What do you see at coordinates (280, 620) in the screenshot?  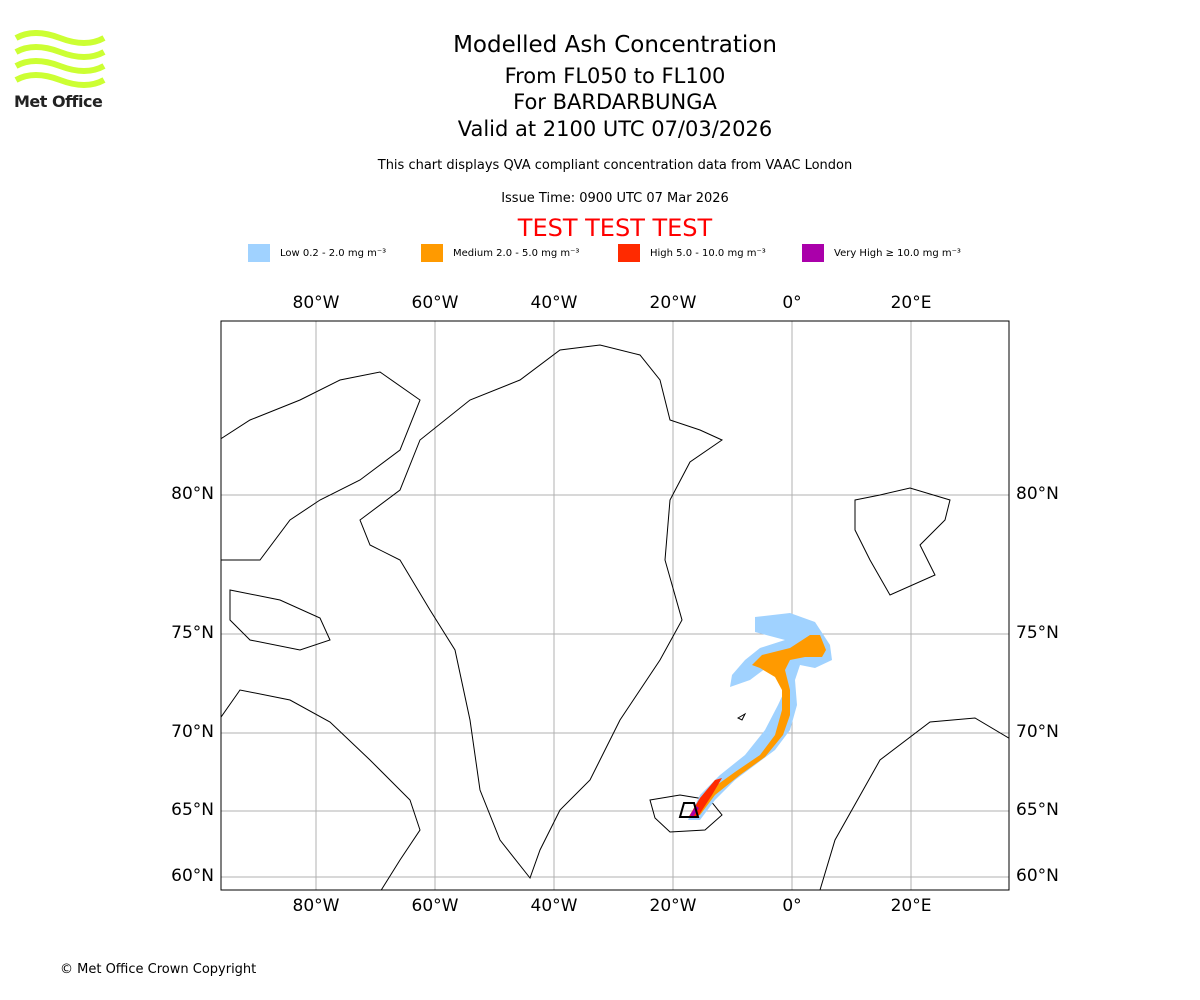 I see `devon-island` at bounding box center [280, 620].